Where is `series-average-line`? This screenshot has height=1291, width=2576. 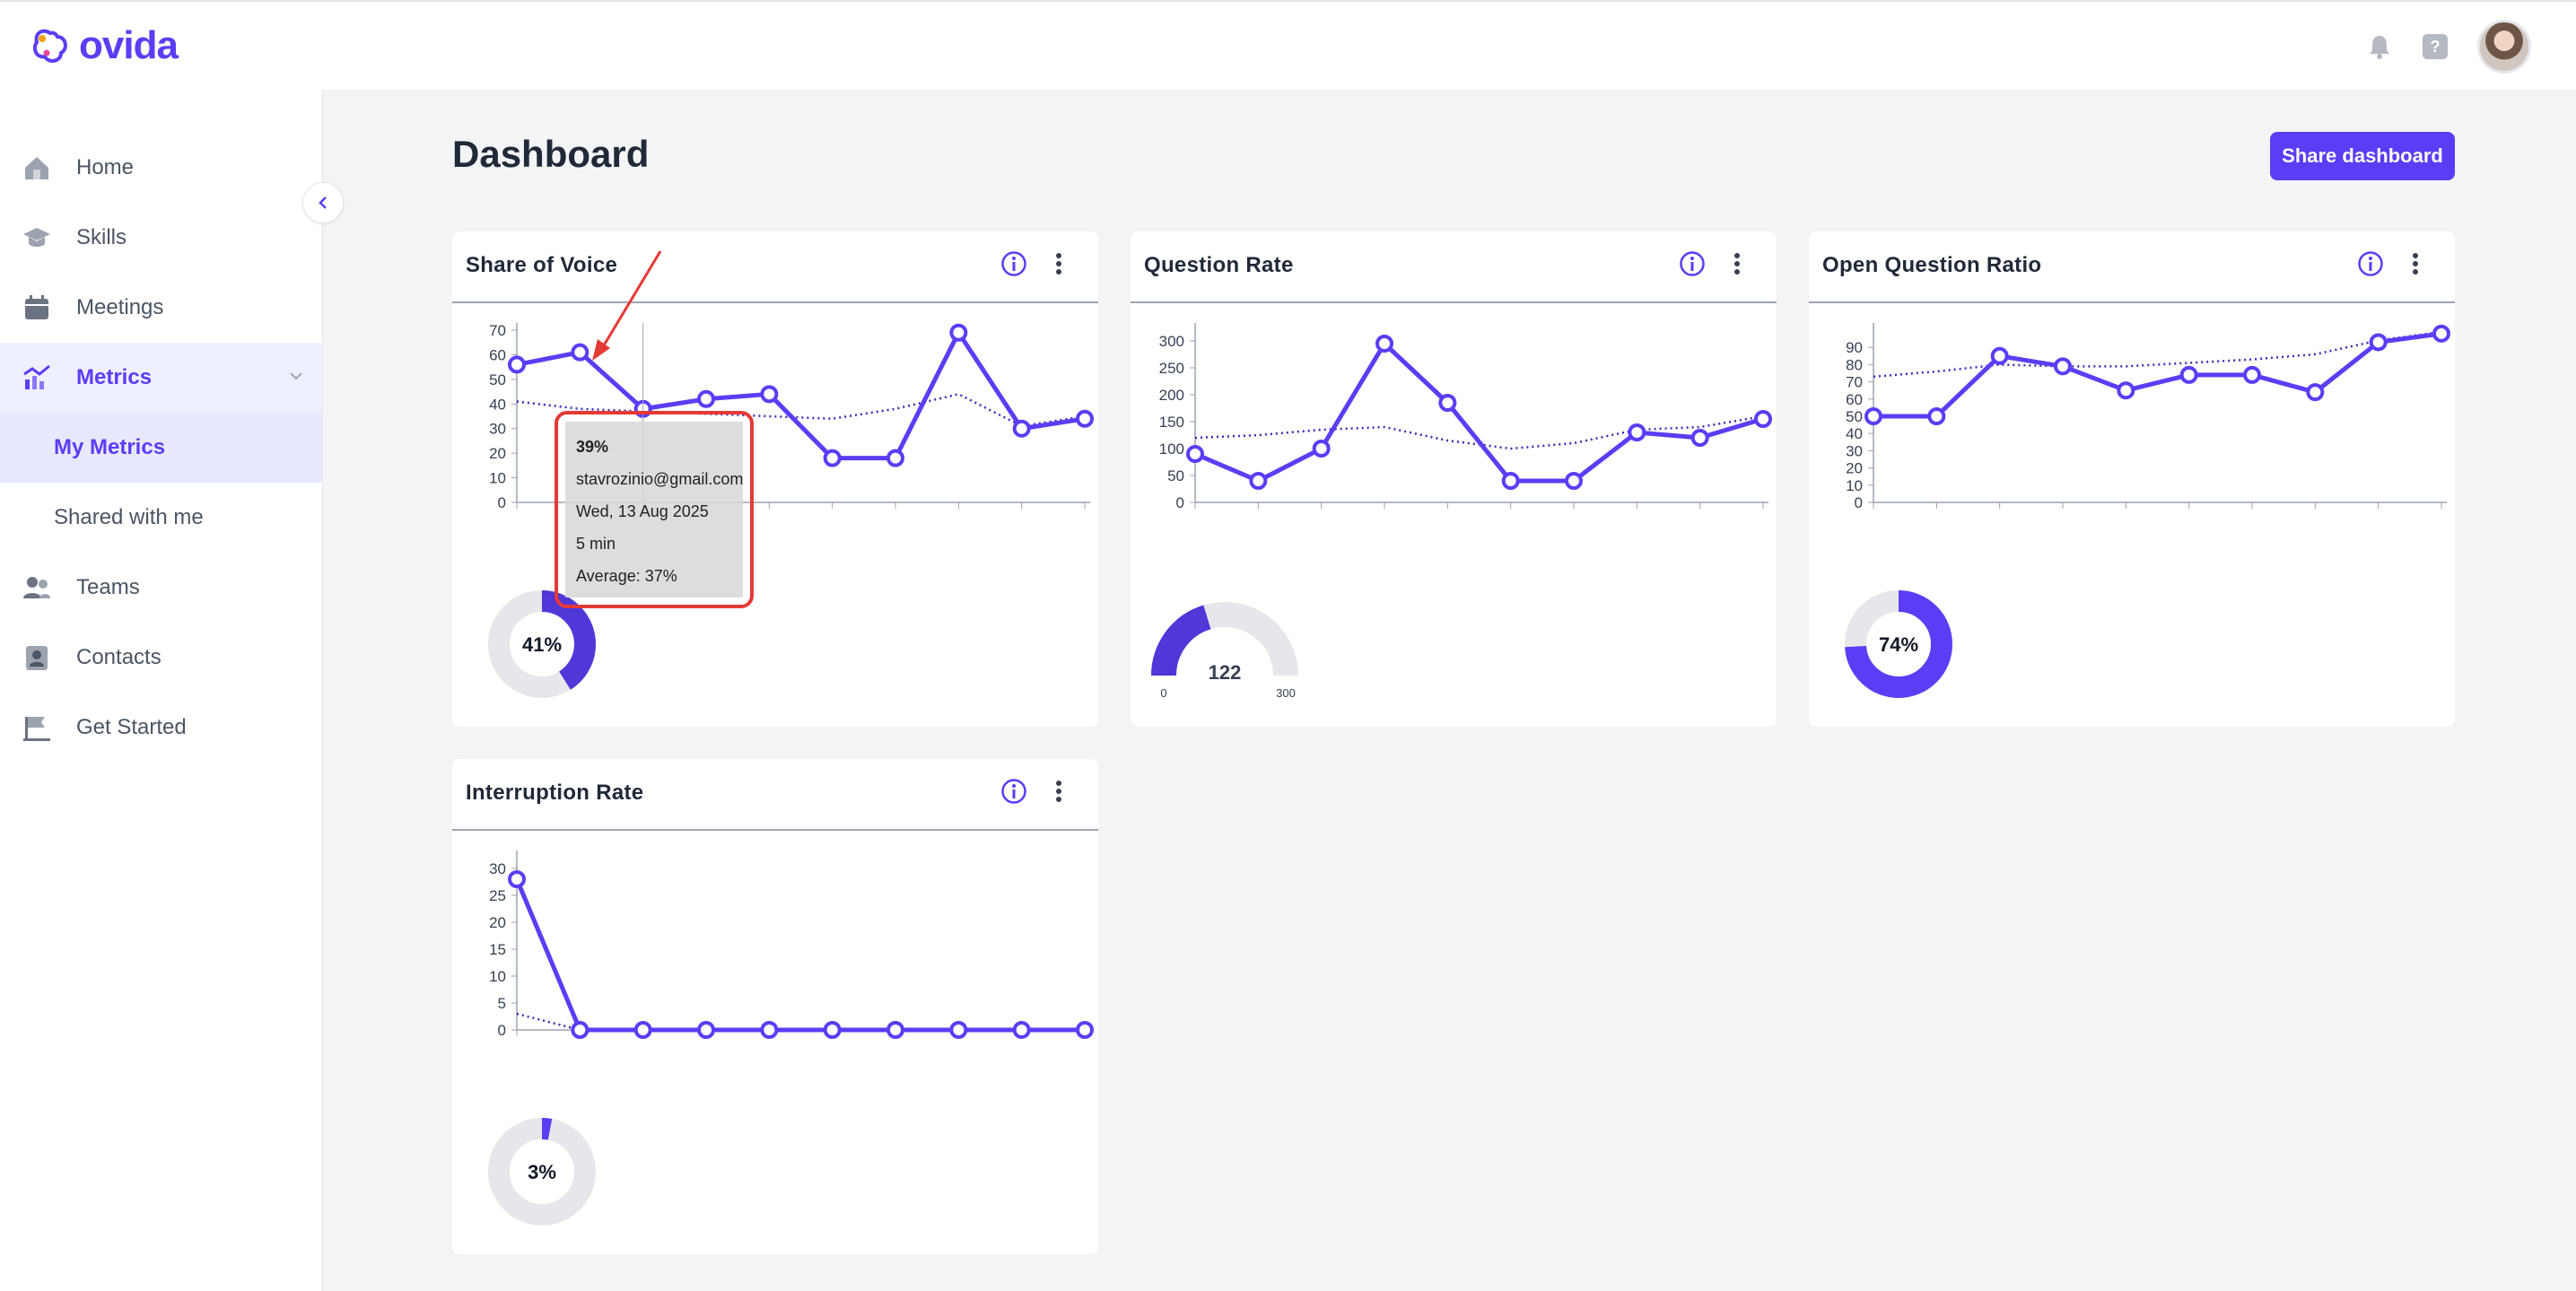
series-average-line is located at coordinates (801, 410).